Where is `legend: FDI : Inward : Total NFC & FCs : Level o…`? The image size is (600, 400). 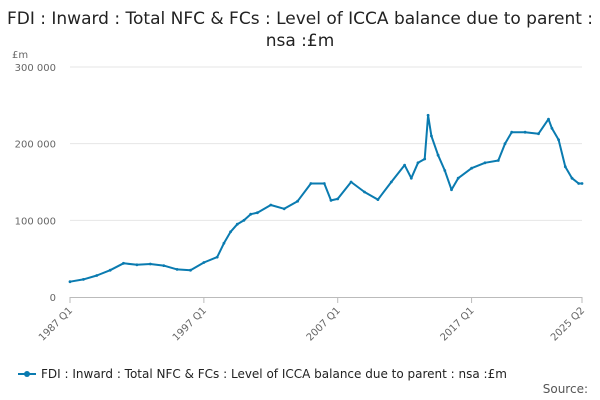 legend: FDI : Inward : Total NFC & FCs : Level o… is located at coordinates (262, 374).